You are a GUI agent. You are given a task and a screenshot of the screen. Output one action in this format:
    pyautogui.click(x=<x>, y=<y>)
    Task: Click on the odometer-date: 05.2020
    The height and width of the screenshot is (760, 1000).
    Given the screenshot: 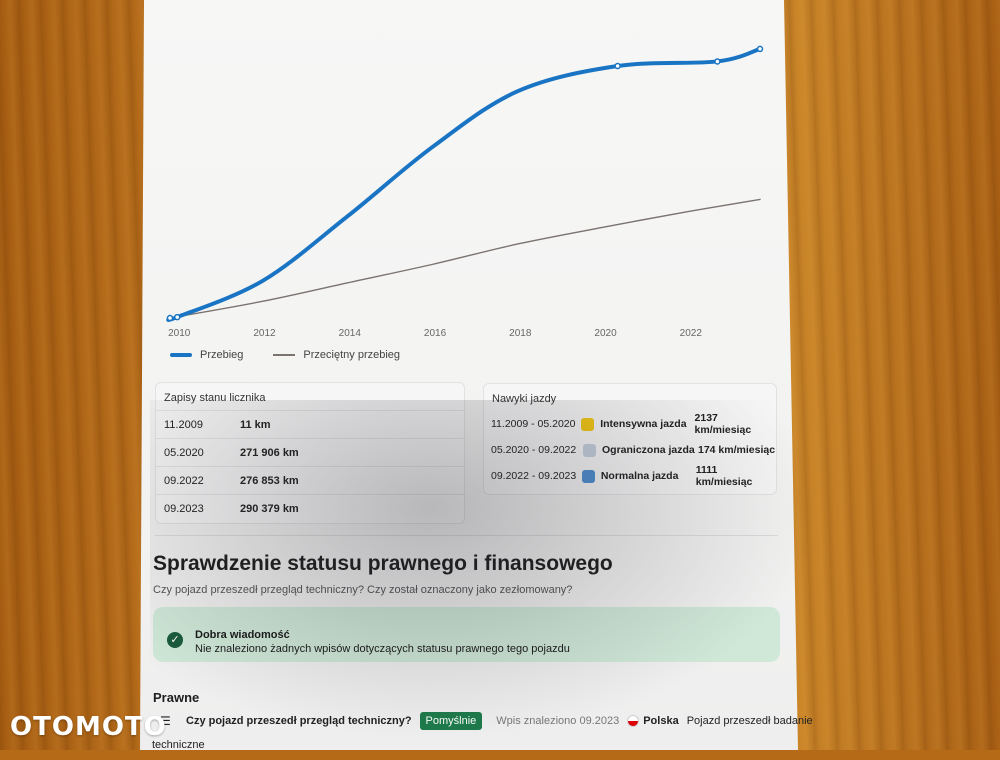 What is the action you would take?
    pyautogui.click(x=184, y=452)
    